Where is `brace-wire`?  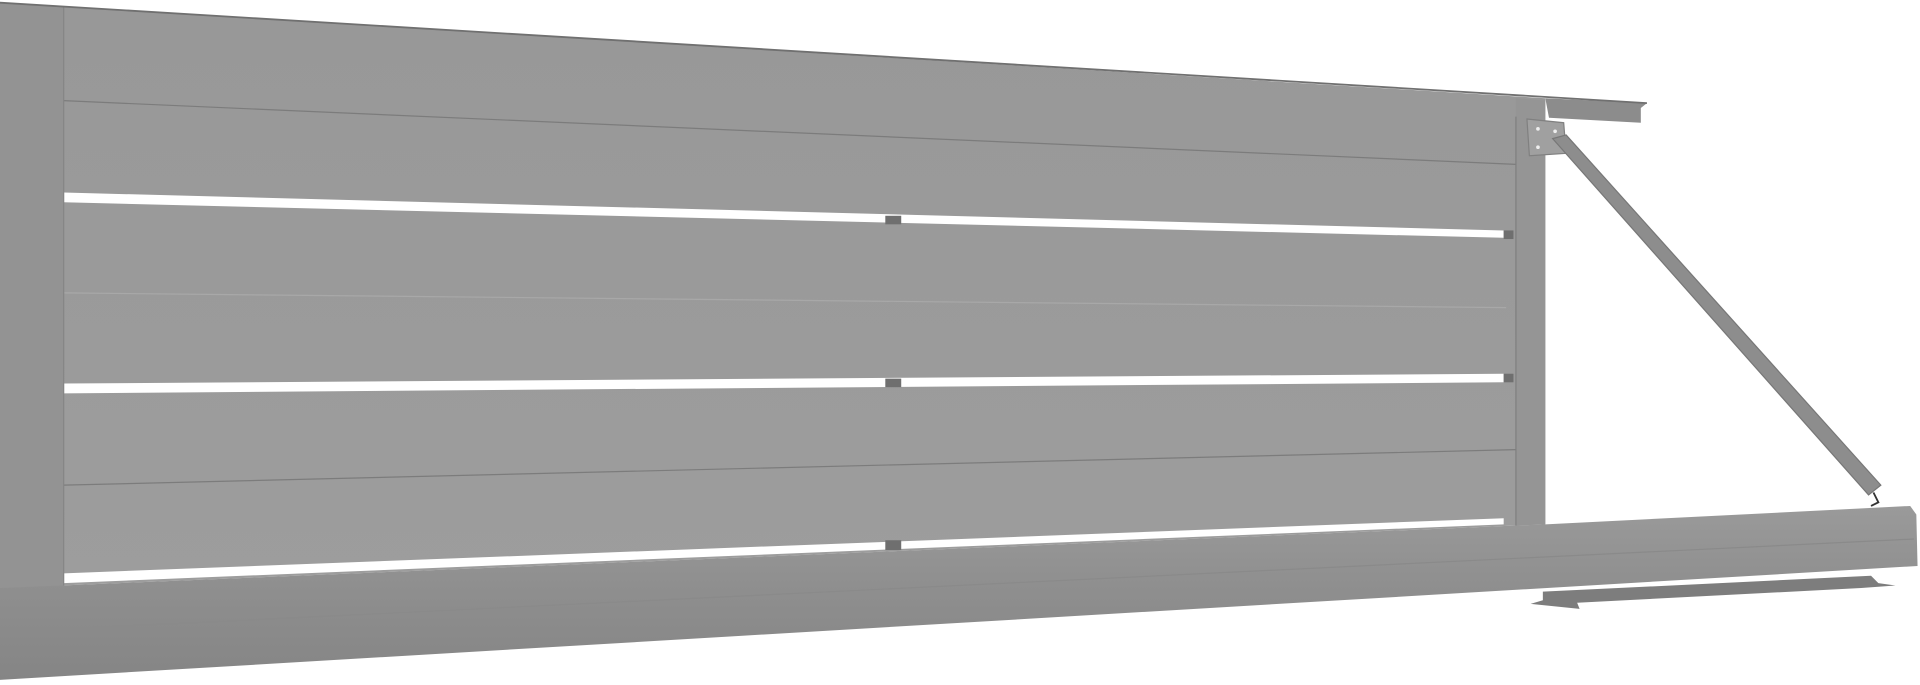
brace-wire is located at coordinates (1875, 499).